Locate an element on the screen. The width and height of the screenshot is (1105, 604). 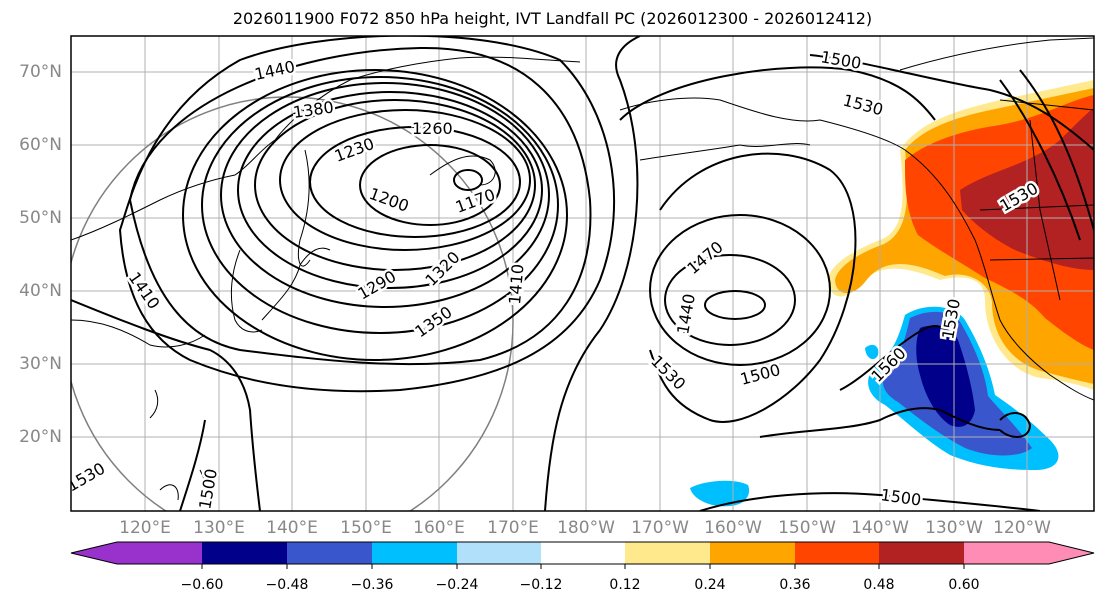
contour-label: 1380 is located at coordinates (313, 109).